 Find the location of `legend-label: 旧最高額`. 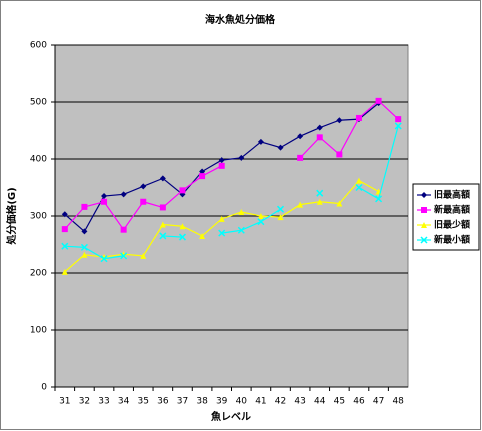

legend-label: 旧最高額 is located at coordinates (452, 195).